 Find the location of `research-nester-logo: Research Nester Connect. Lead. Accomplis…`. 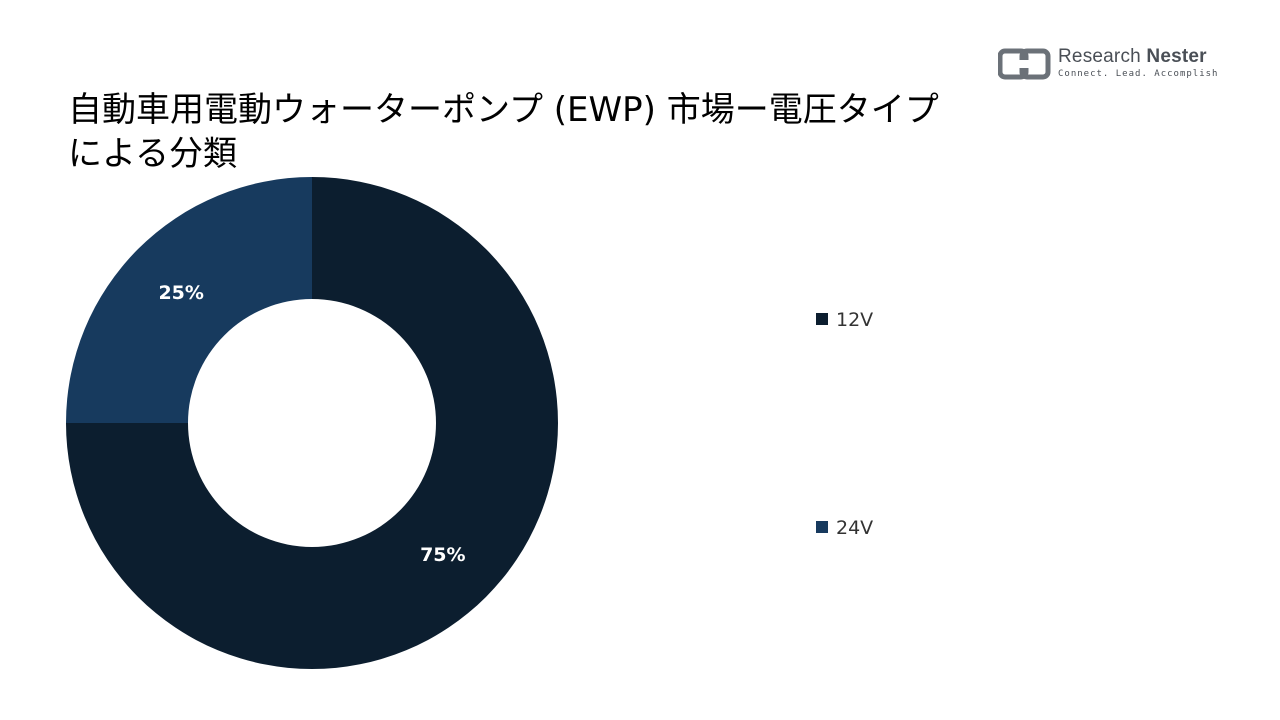

research-nester-logo: Research Nester Connect. Lead. Accomplis… is located at coordinates (1113, 66).